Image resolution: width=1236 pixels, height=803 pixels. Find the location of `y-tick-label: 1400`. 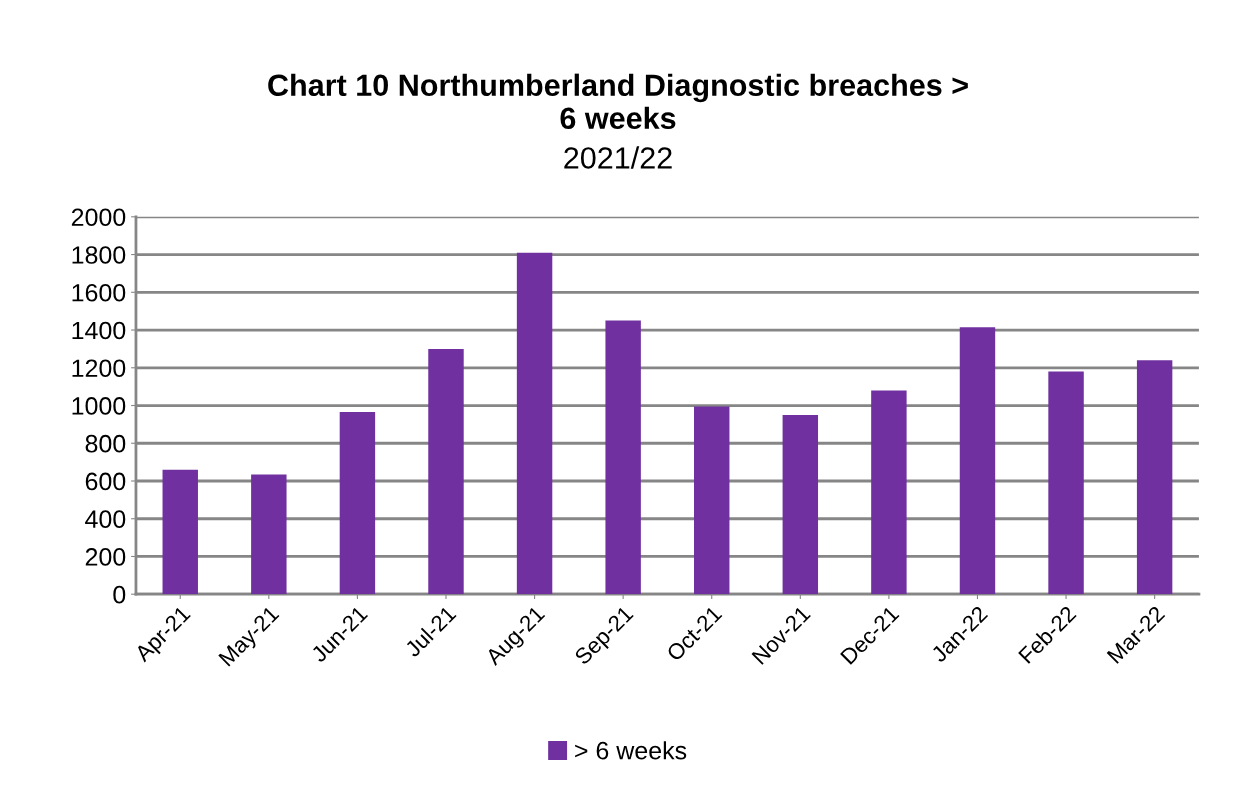

y-tick-label: 1400 is located at coordinates (99, 330).